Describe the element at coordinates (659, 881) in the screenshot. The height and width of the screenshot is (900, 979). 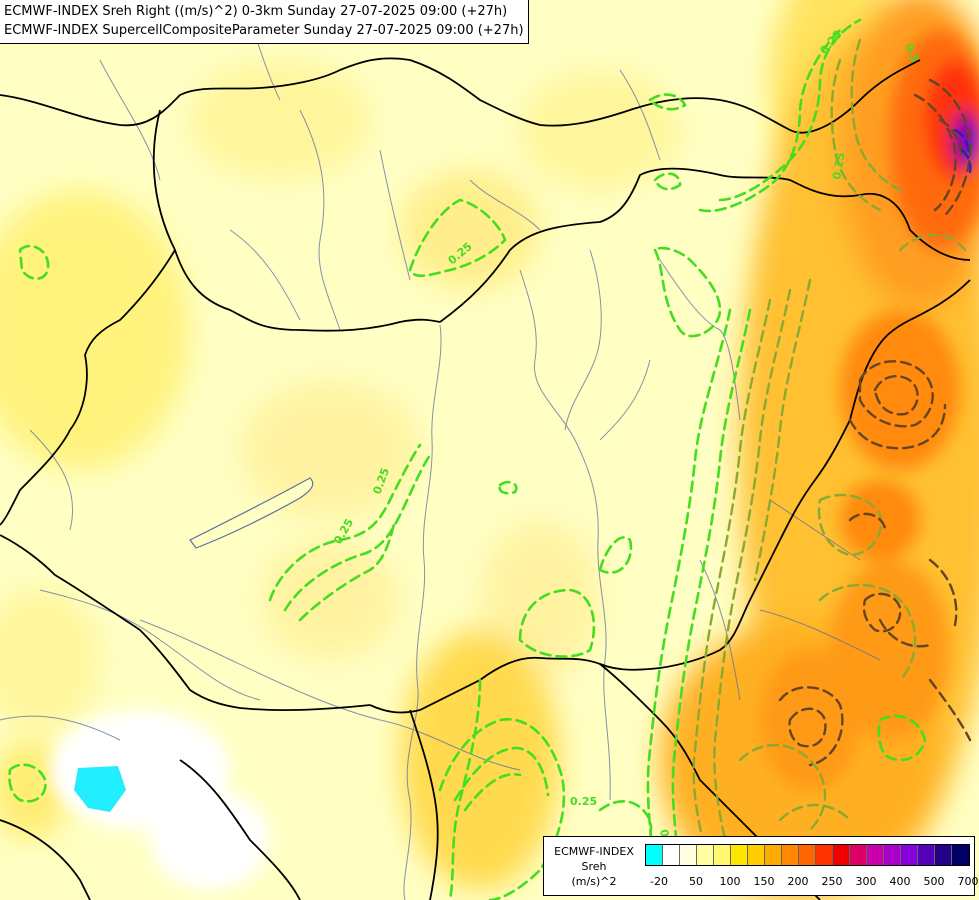
I see `legend-tick-label: -20` at that location.